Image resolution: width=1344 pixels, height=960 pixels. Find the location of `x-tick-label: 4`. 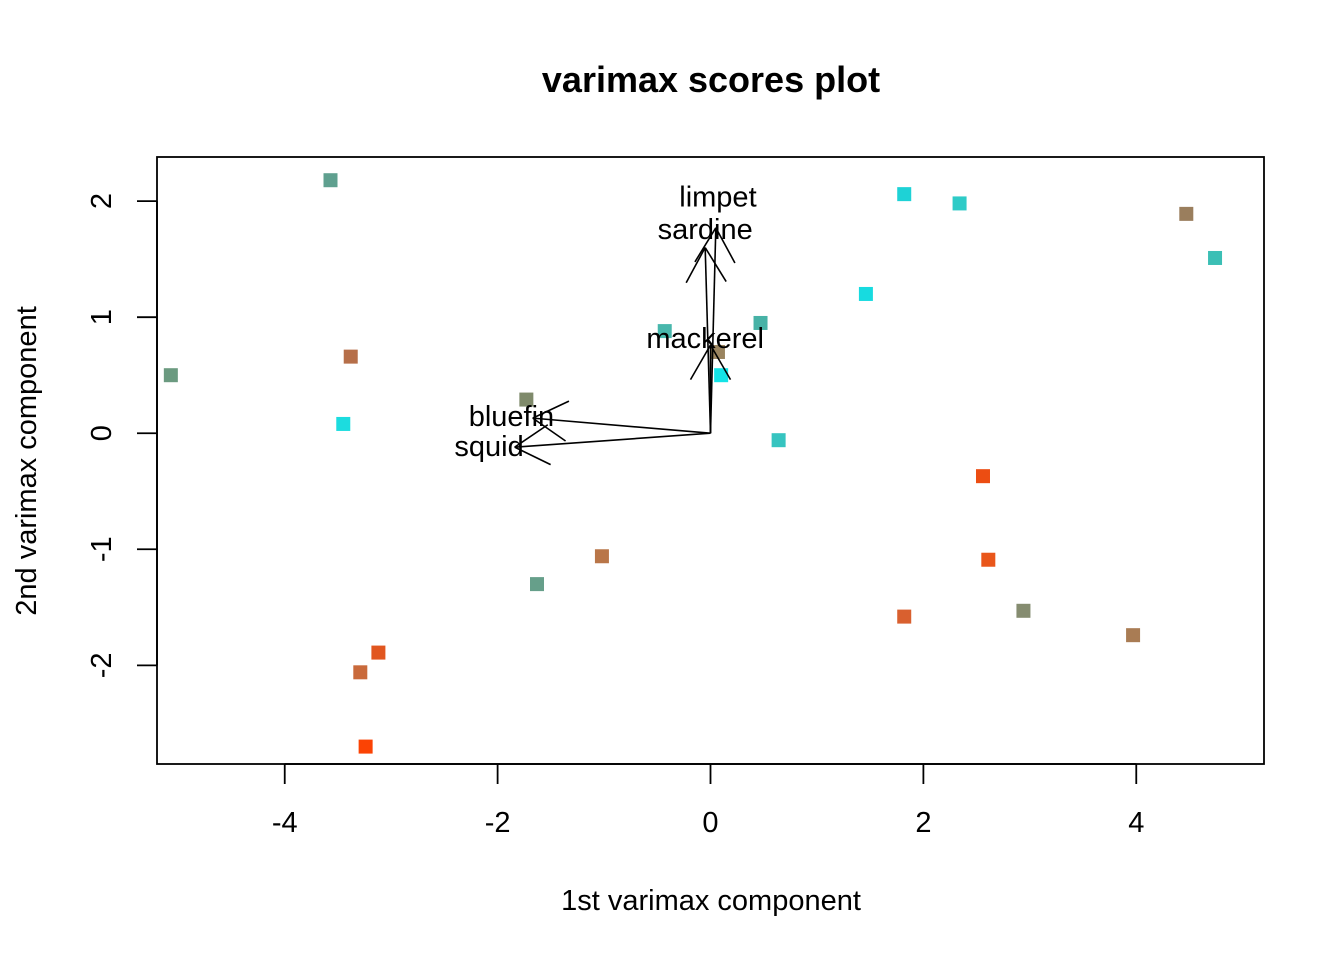

x-tick-label: 4 is located at coordinates (1136, 823).